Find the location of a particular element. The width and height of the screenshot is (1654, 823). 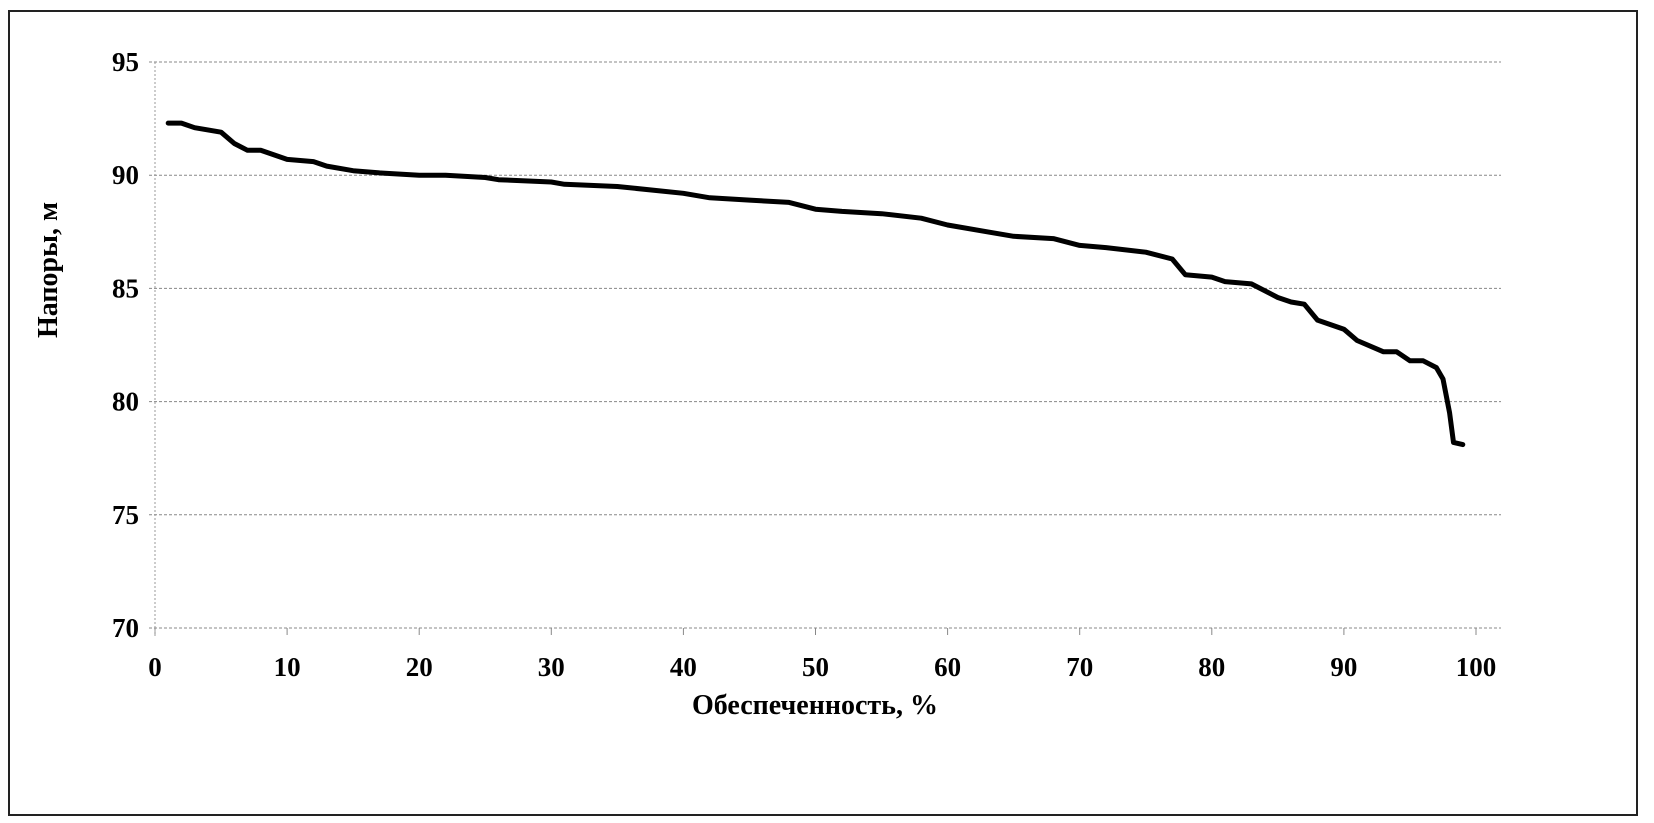

x-tick-label: 80 is located at coordinates (1211, 667).